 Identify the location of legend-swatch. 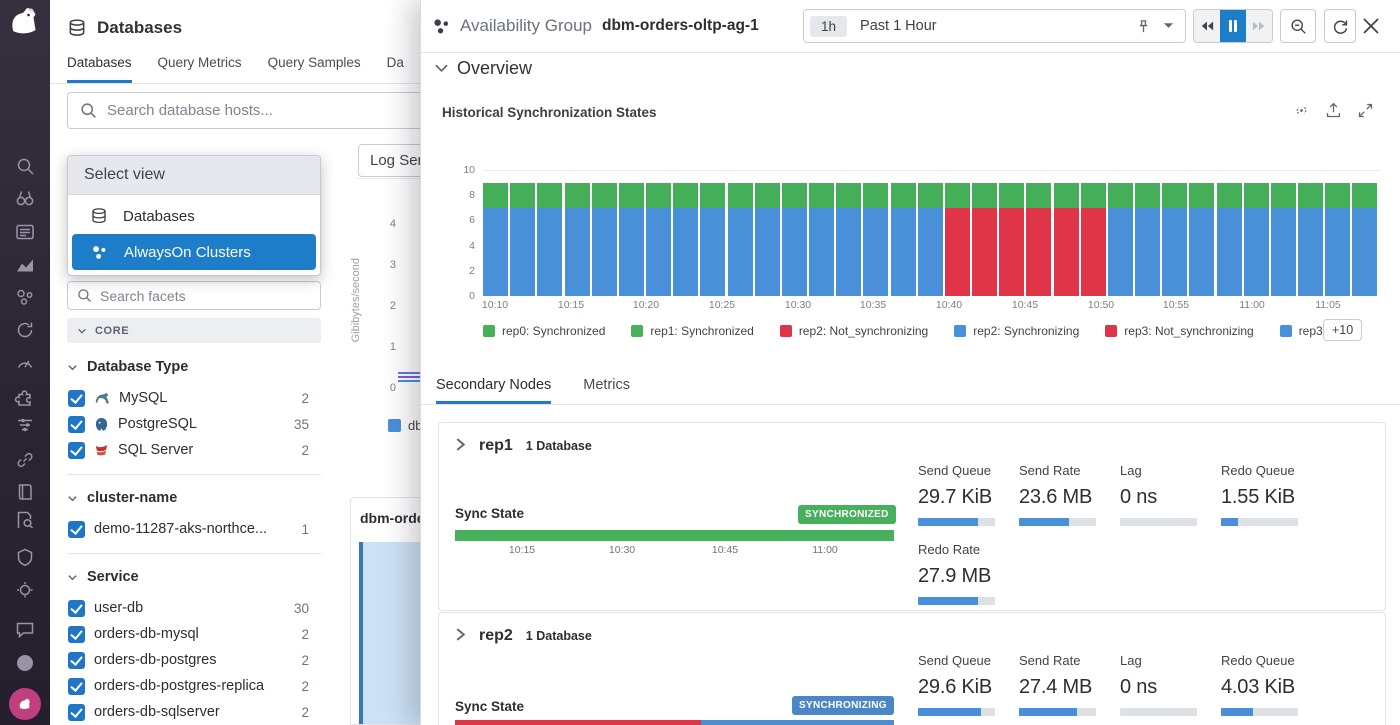
(960, 331).